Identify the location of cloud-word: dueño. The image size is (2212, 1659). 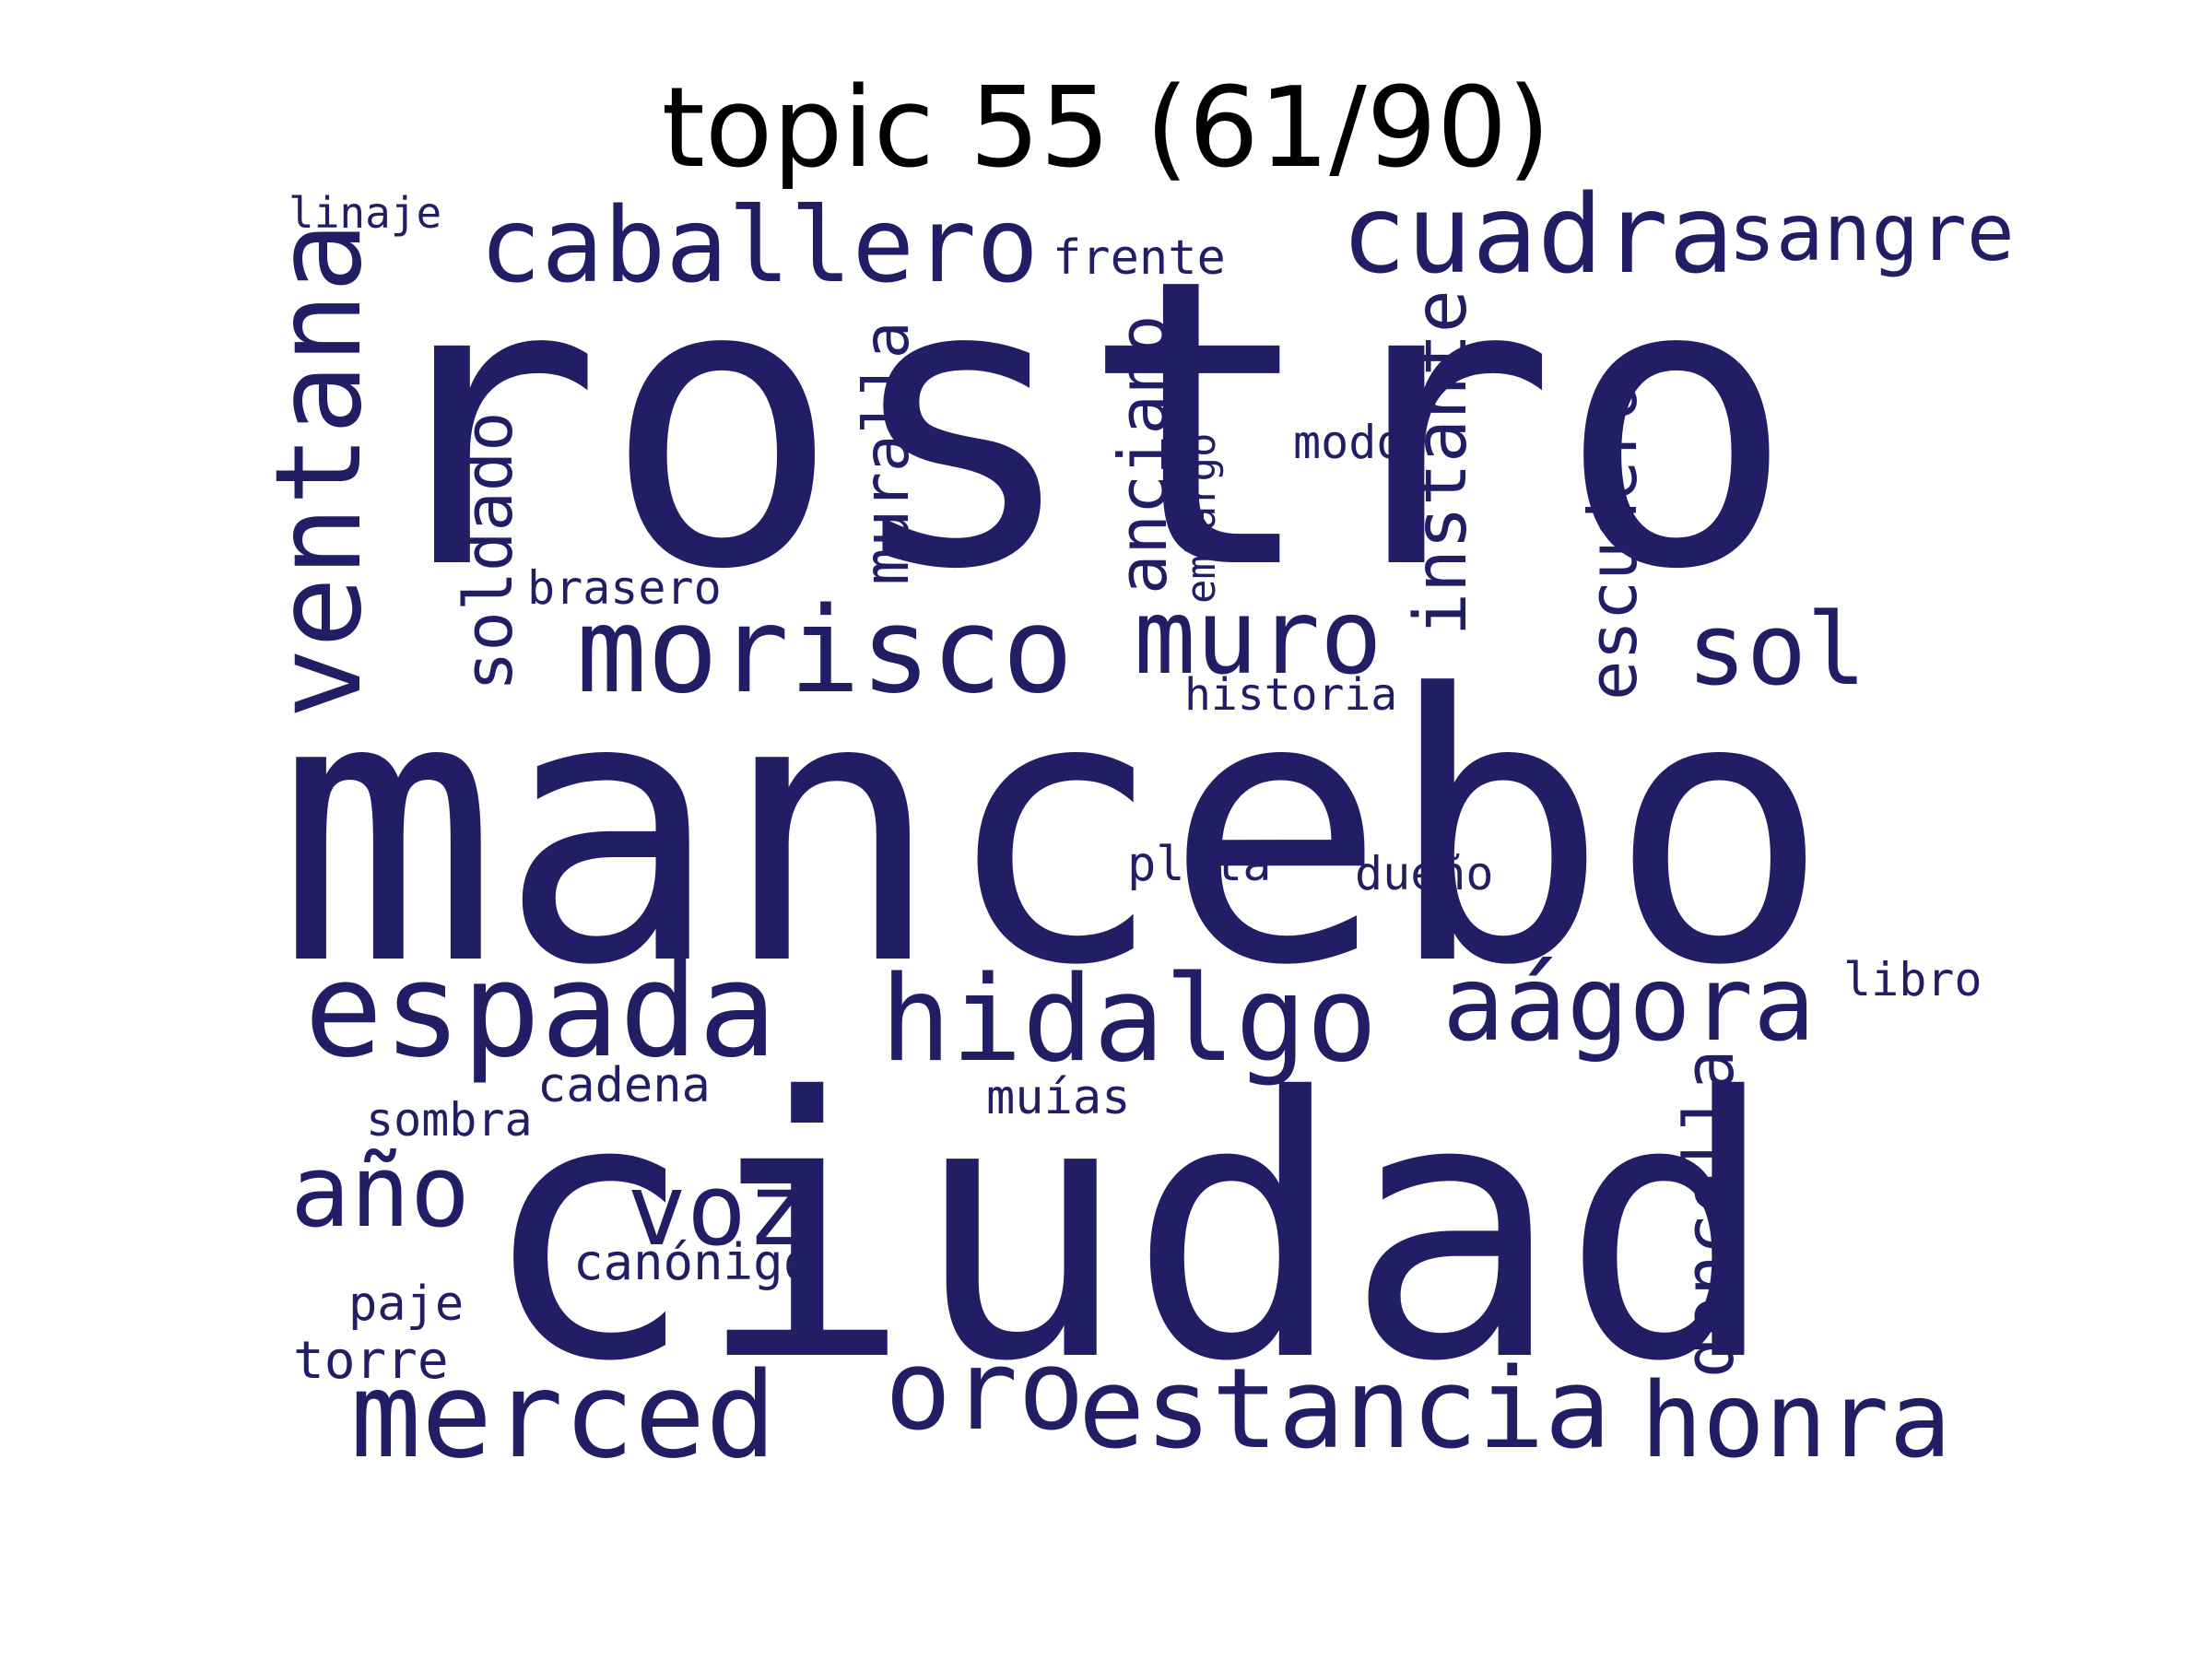
(1424, 873).